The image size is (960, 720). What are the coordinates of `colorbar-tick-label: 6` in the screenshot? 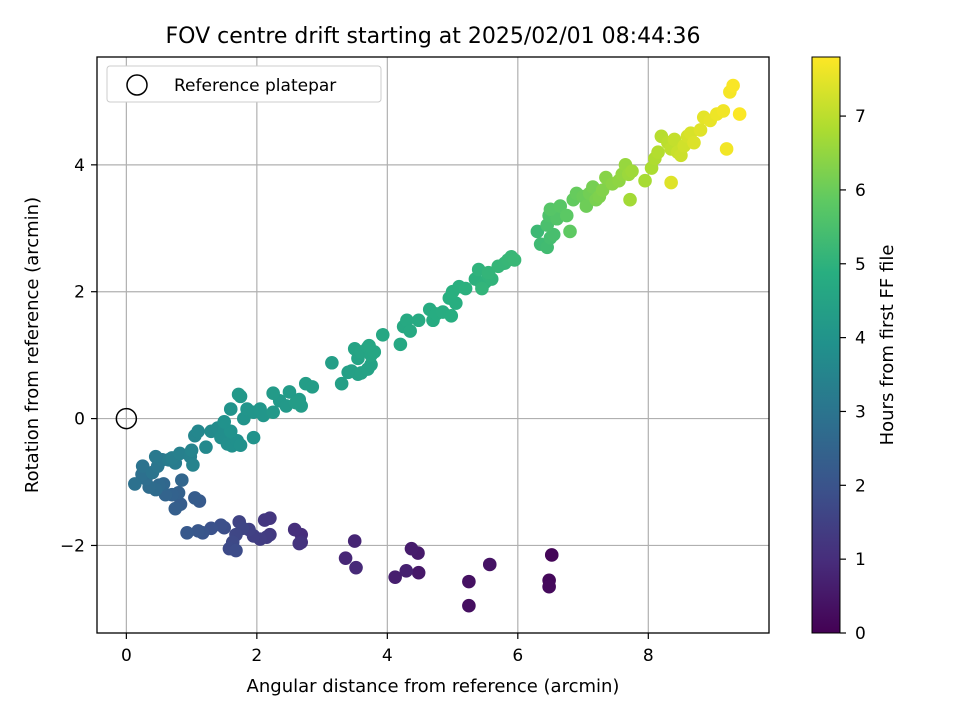 It's located at (860, 191).